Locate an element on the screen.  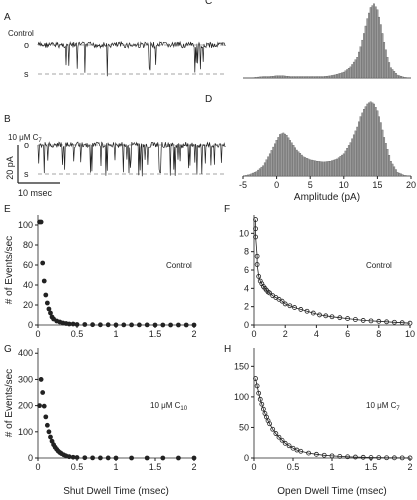
scale-bar-y-label: 20 pA is located at coordinates (10, 168).